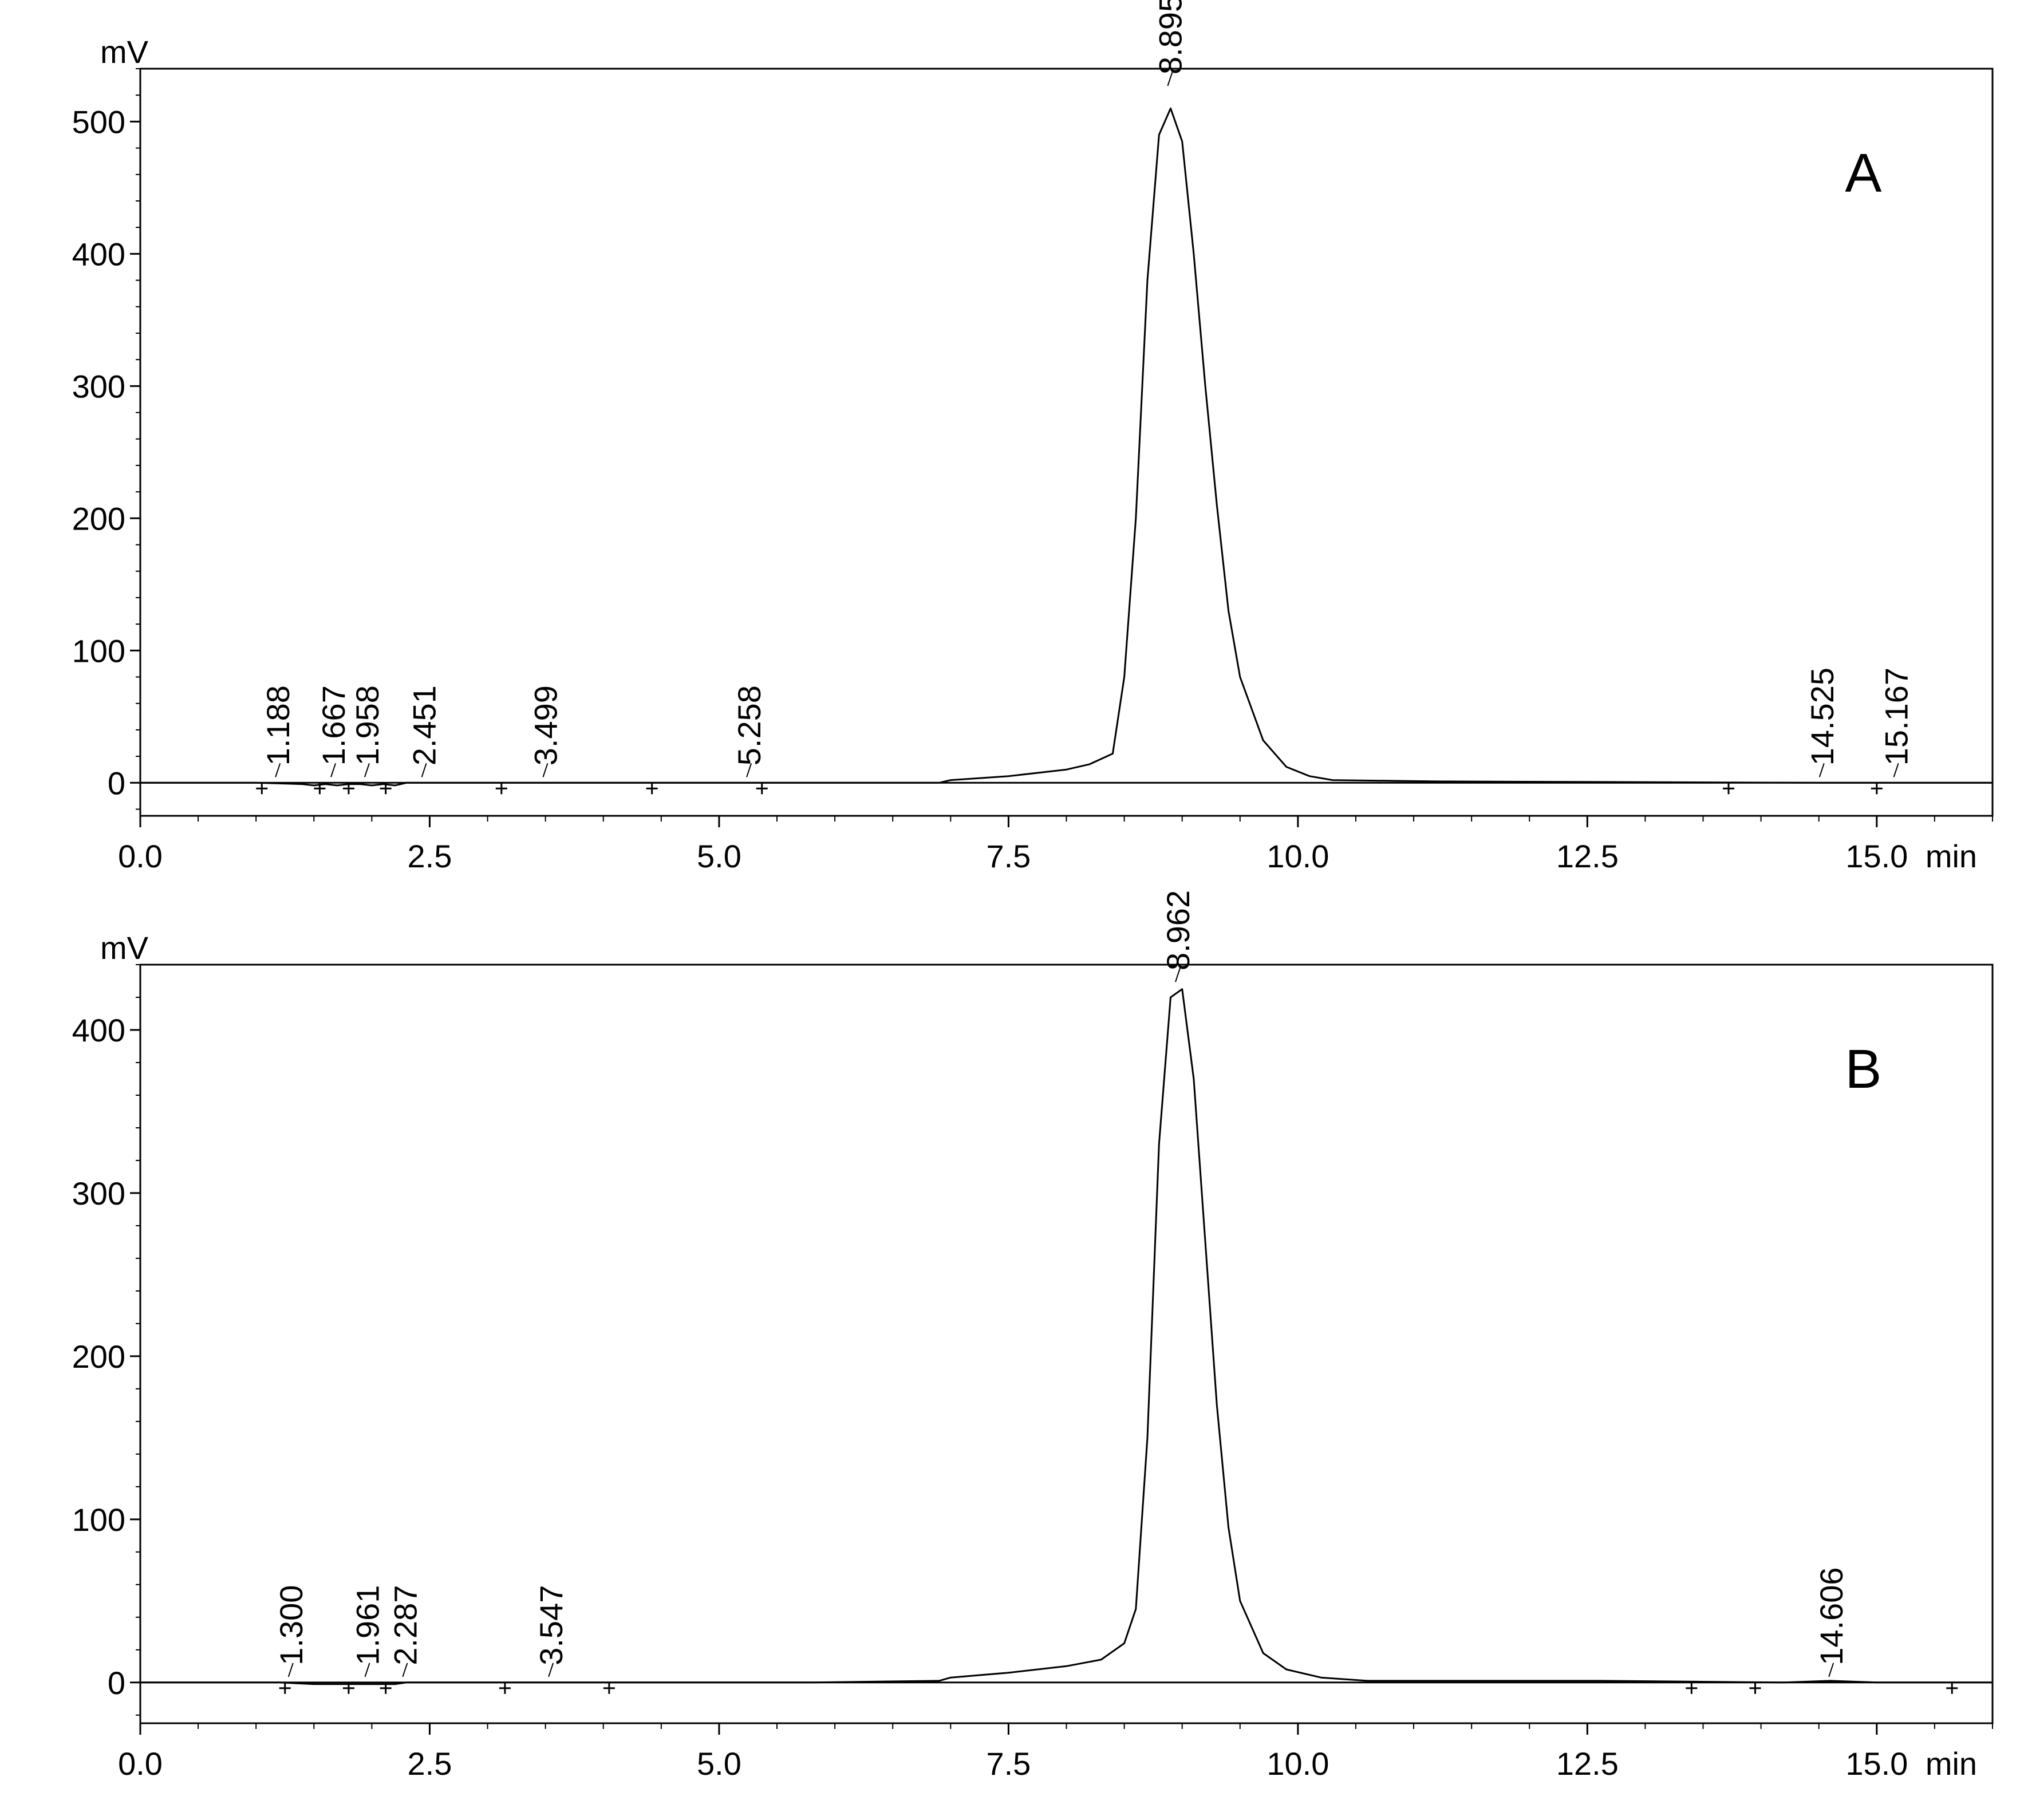 The height and width of the screenshot is (1820, 2024). What do you see at coordinates (333, 725) in the screenshot?
I see `peak-retention-time-label: 1.667` at bounding box center [333, 725].